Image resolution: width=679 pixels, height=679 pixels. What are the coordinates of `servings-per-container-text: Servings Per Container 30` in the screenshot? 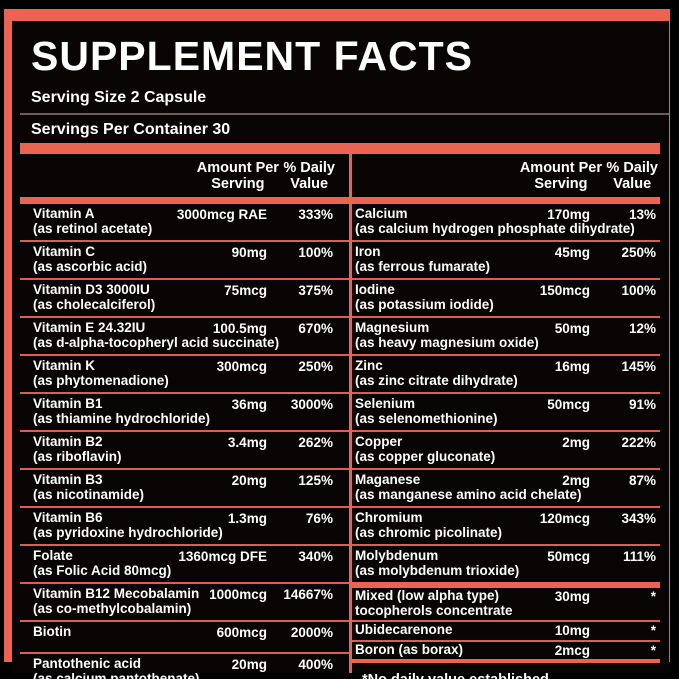 It's located at (131, 129).